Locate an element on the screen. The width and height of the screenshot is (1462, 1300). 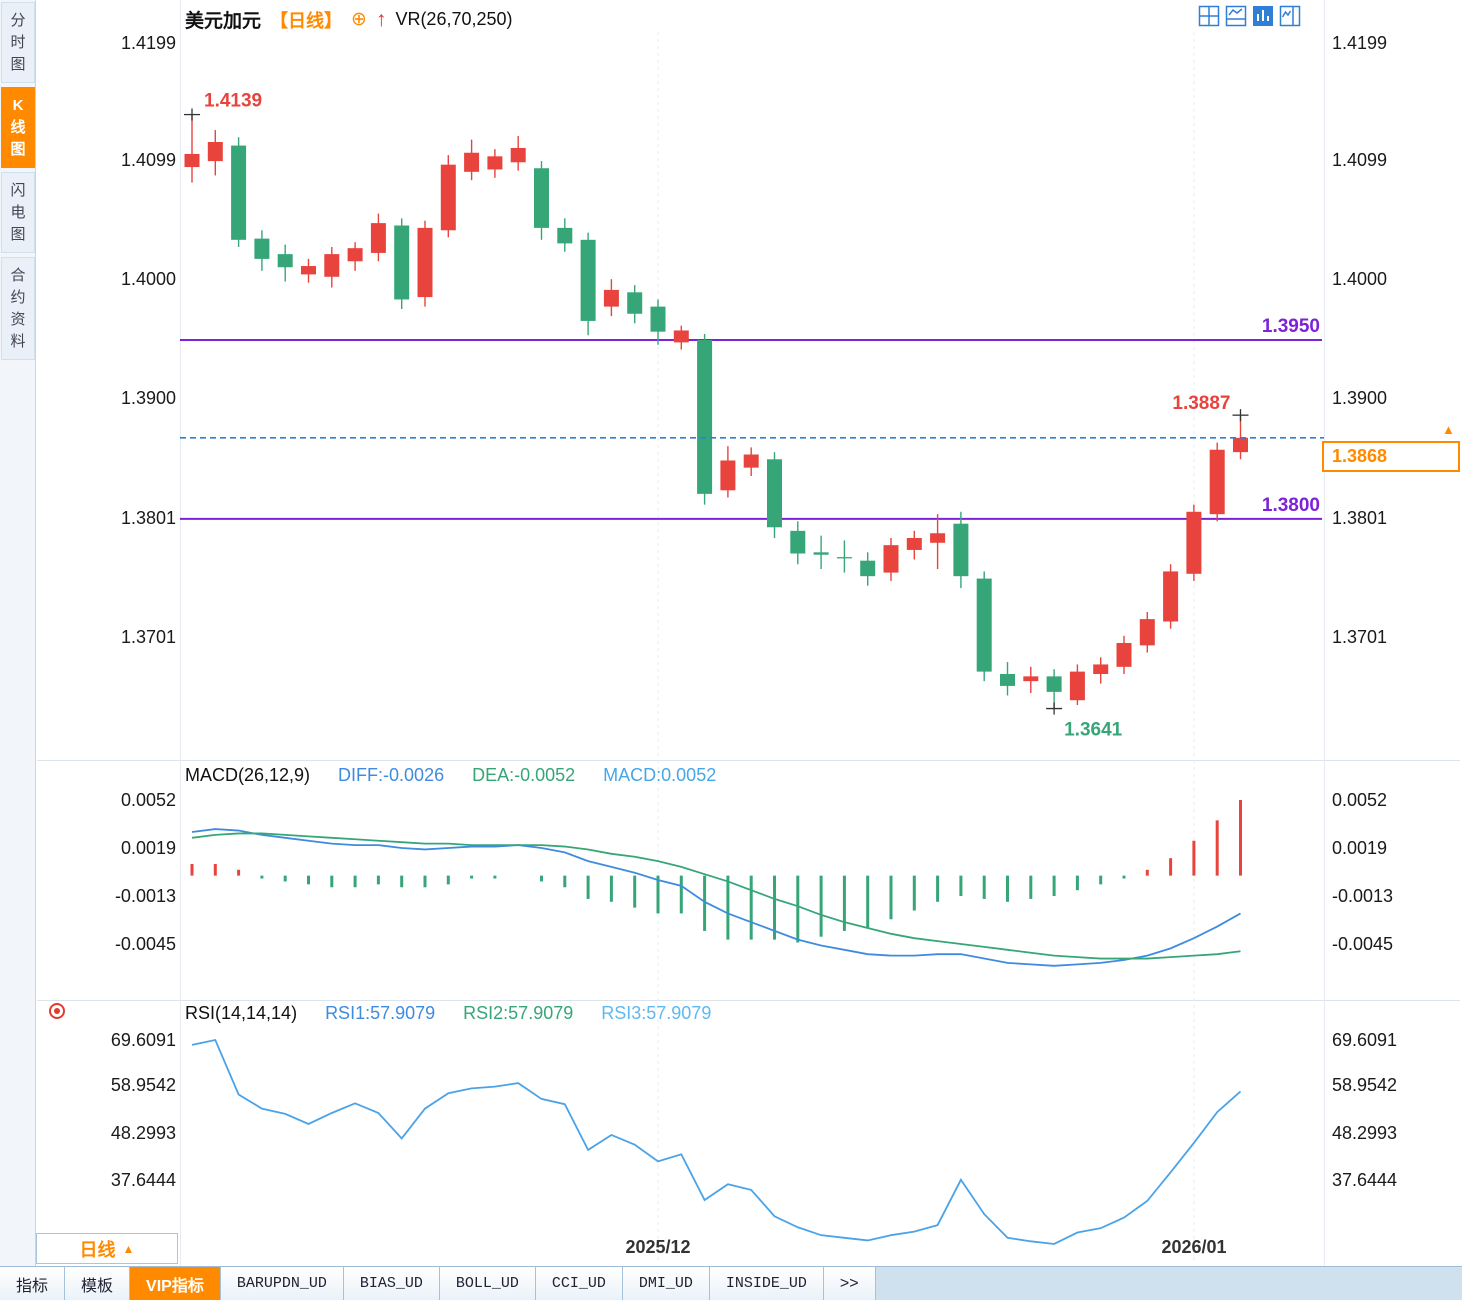
macd-dea-value: DEA:-0.0052 is located at coordinates (524, 775).